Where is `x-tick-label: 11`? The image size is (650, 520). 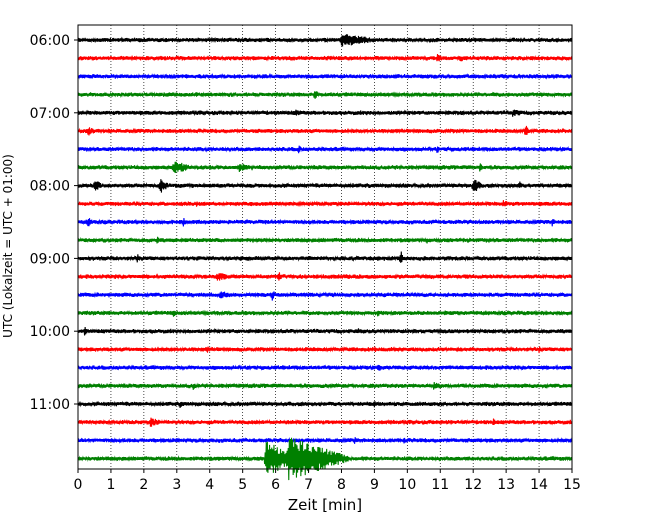 x-tick-label: 11 is located at coordinates (440, 485).